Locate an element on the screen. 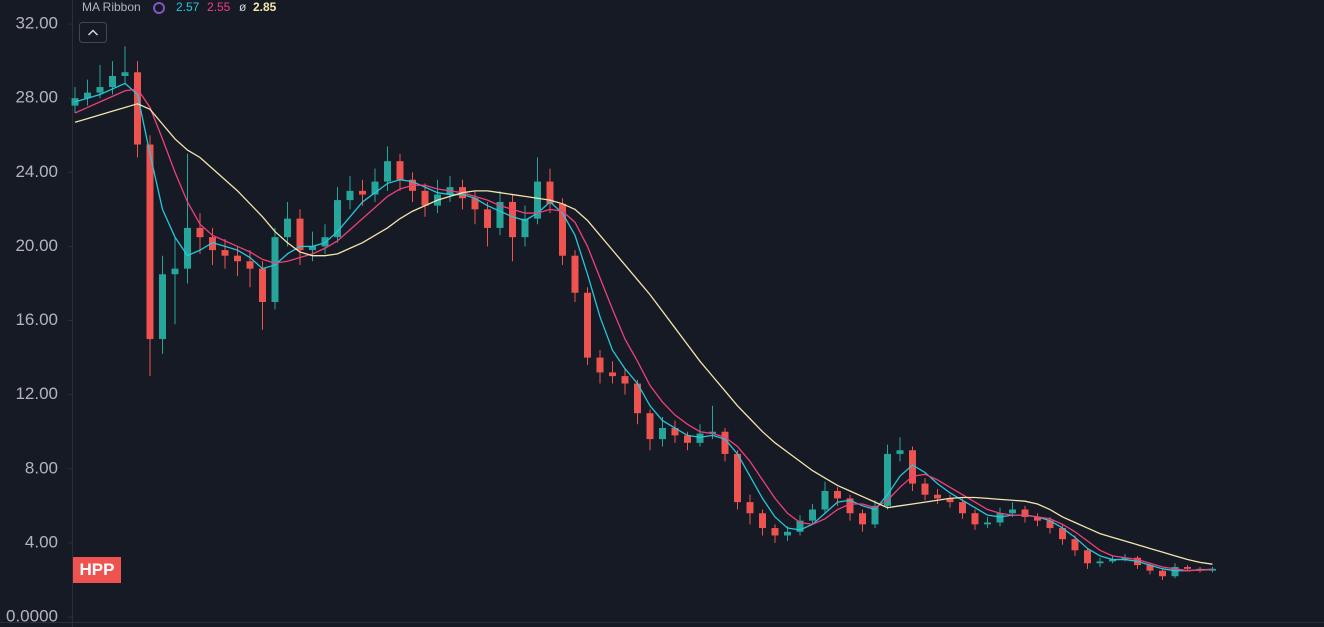  legend-symbol: ø is located at coordinates (243, 7).